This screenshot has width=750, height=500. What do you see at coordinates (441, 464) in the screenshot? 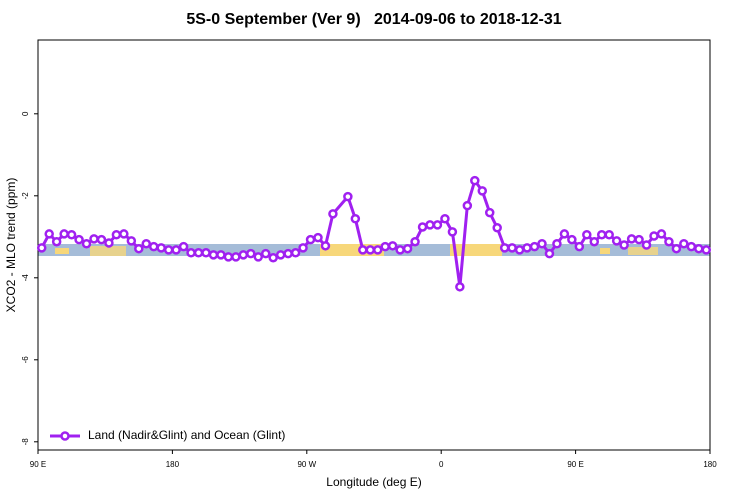
I see `x-tick-label: 0` at bounding box center [441, 464].